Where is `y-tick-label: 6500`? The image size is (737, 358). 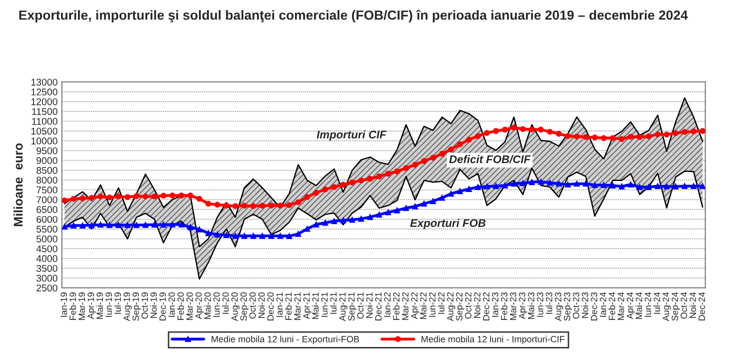
y-tick-label: 6500 is located at coordinates (47, 210).